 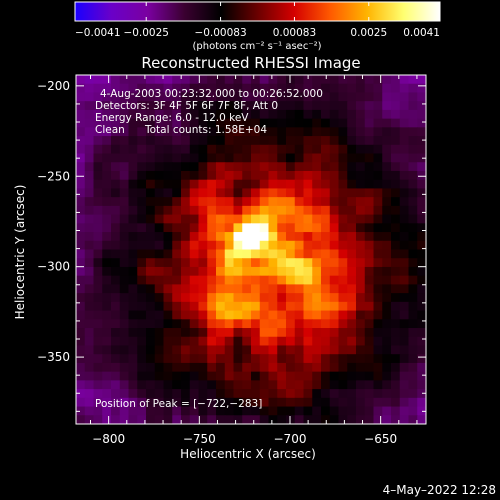 What do you see at coordinates (368, 33) in the screenshot?
I see `colorbar-tick-label: 0.0025` at bounding box center [368, 33].